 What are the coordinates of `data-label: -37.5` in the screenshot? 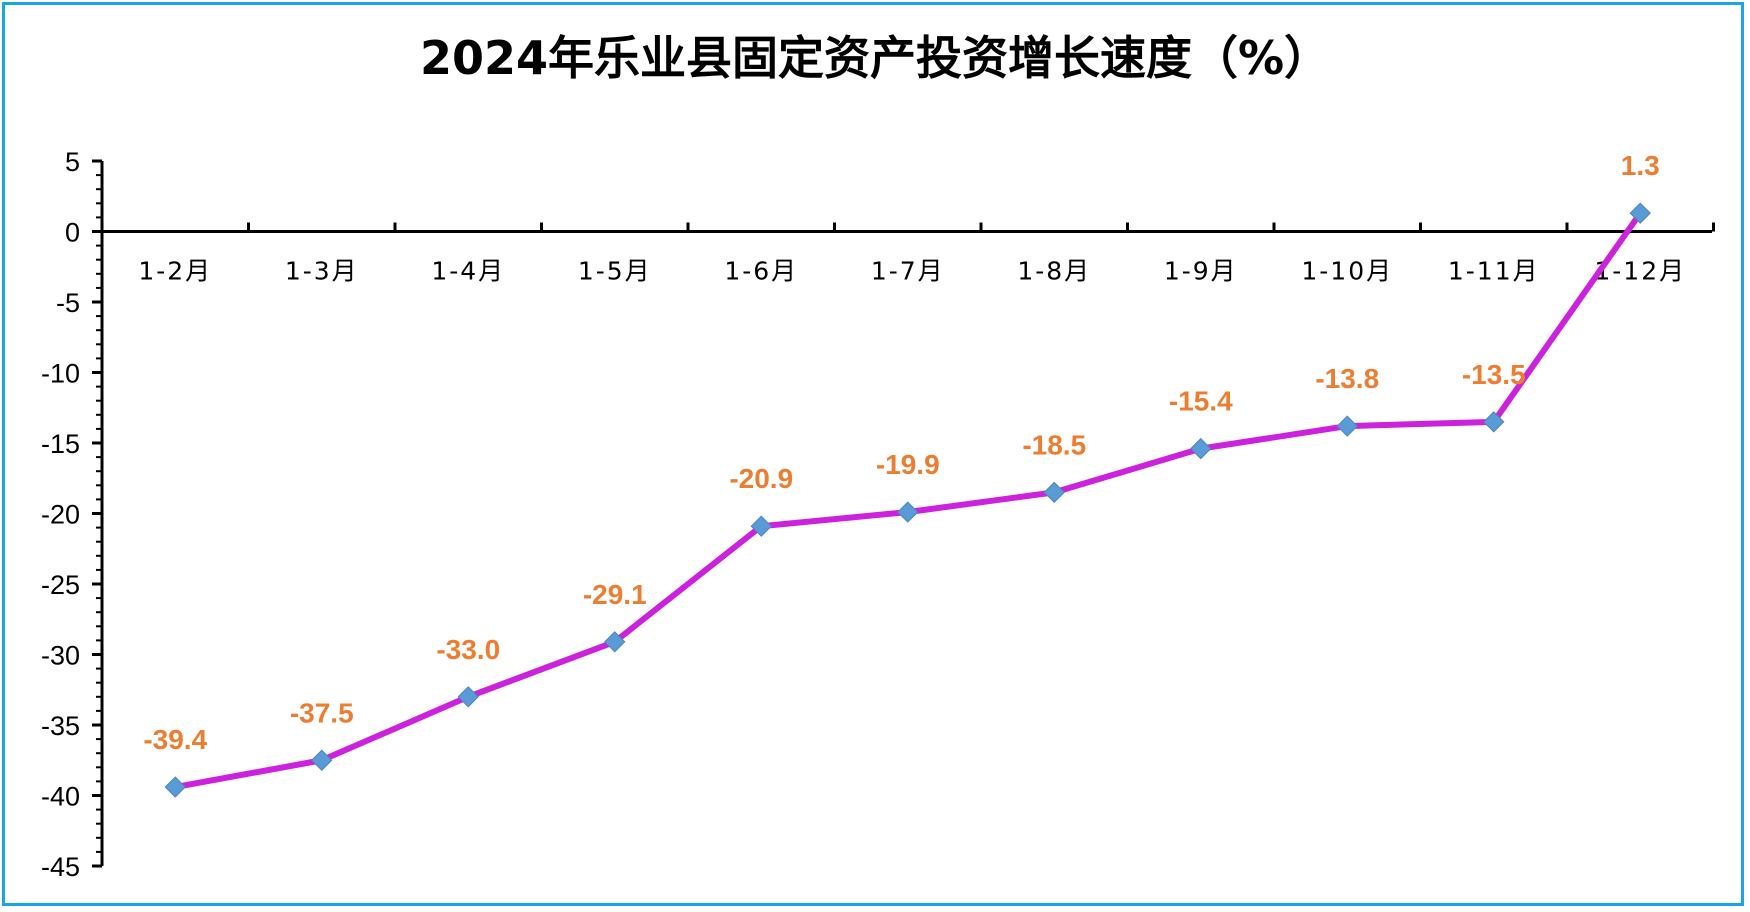 It's located at (322, 712).